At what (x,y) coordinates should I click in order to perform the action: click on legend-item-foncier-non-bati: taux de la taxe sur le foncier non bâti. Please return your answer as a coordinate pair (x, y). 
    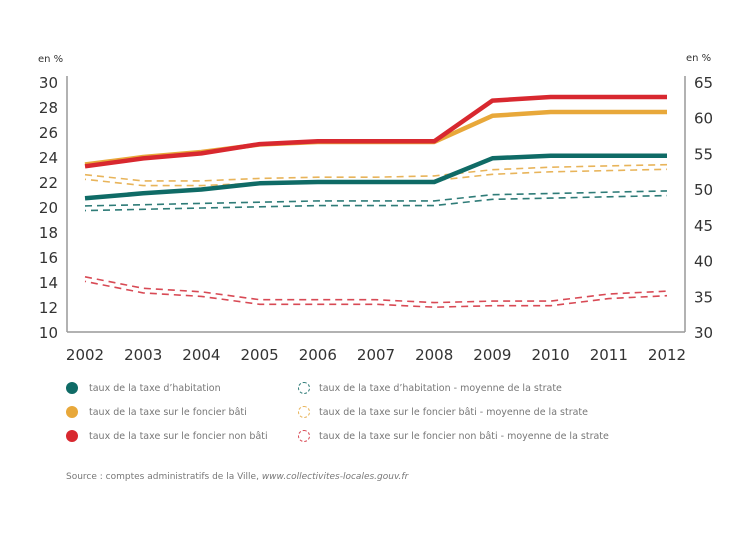
    Looking at the image, I should click on (167, 436).